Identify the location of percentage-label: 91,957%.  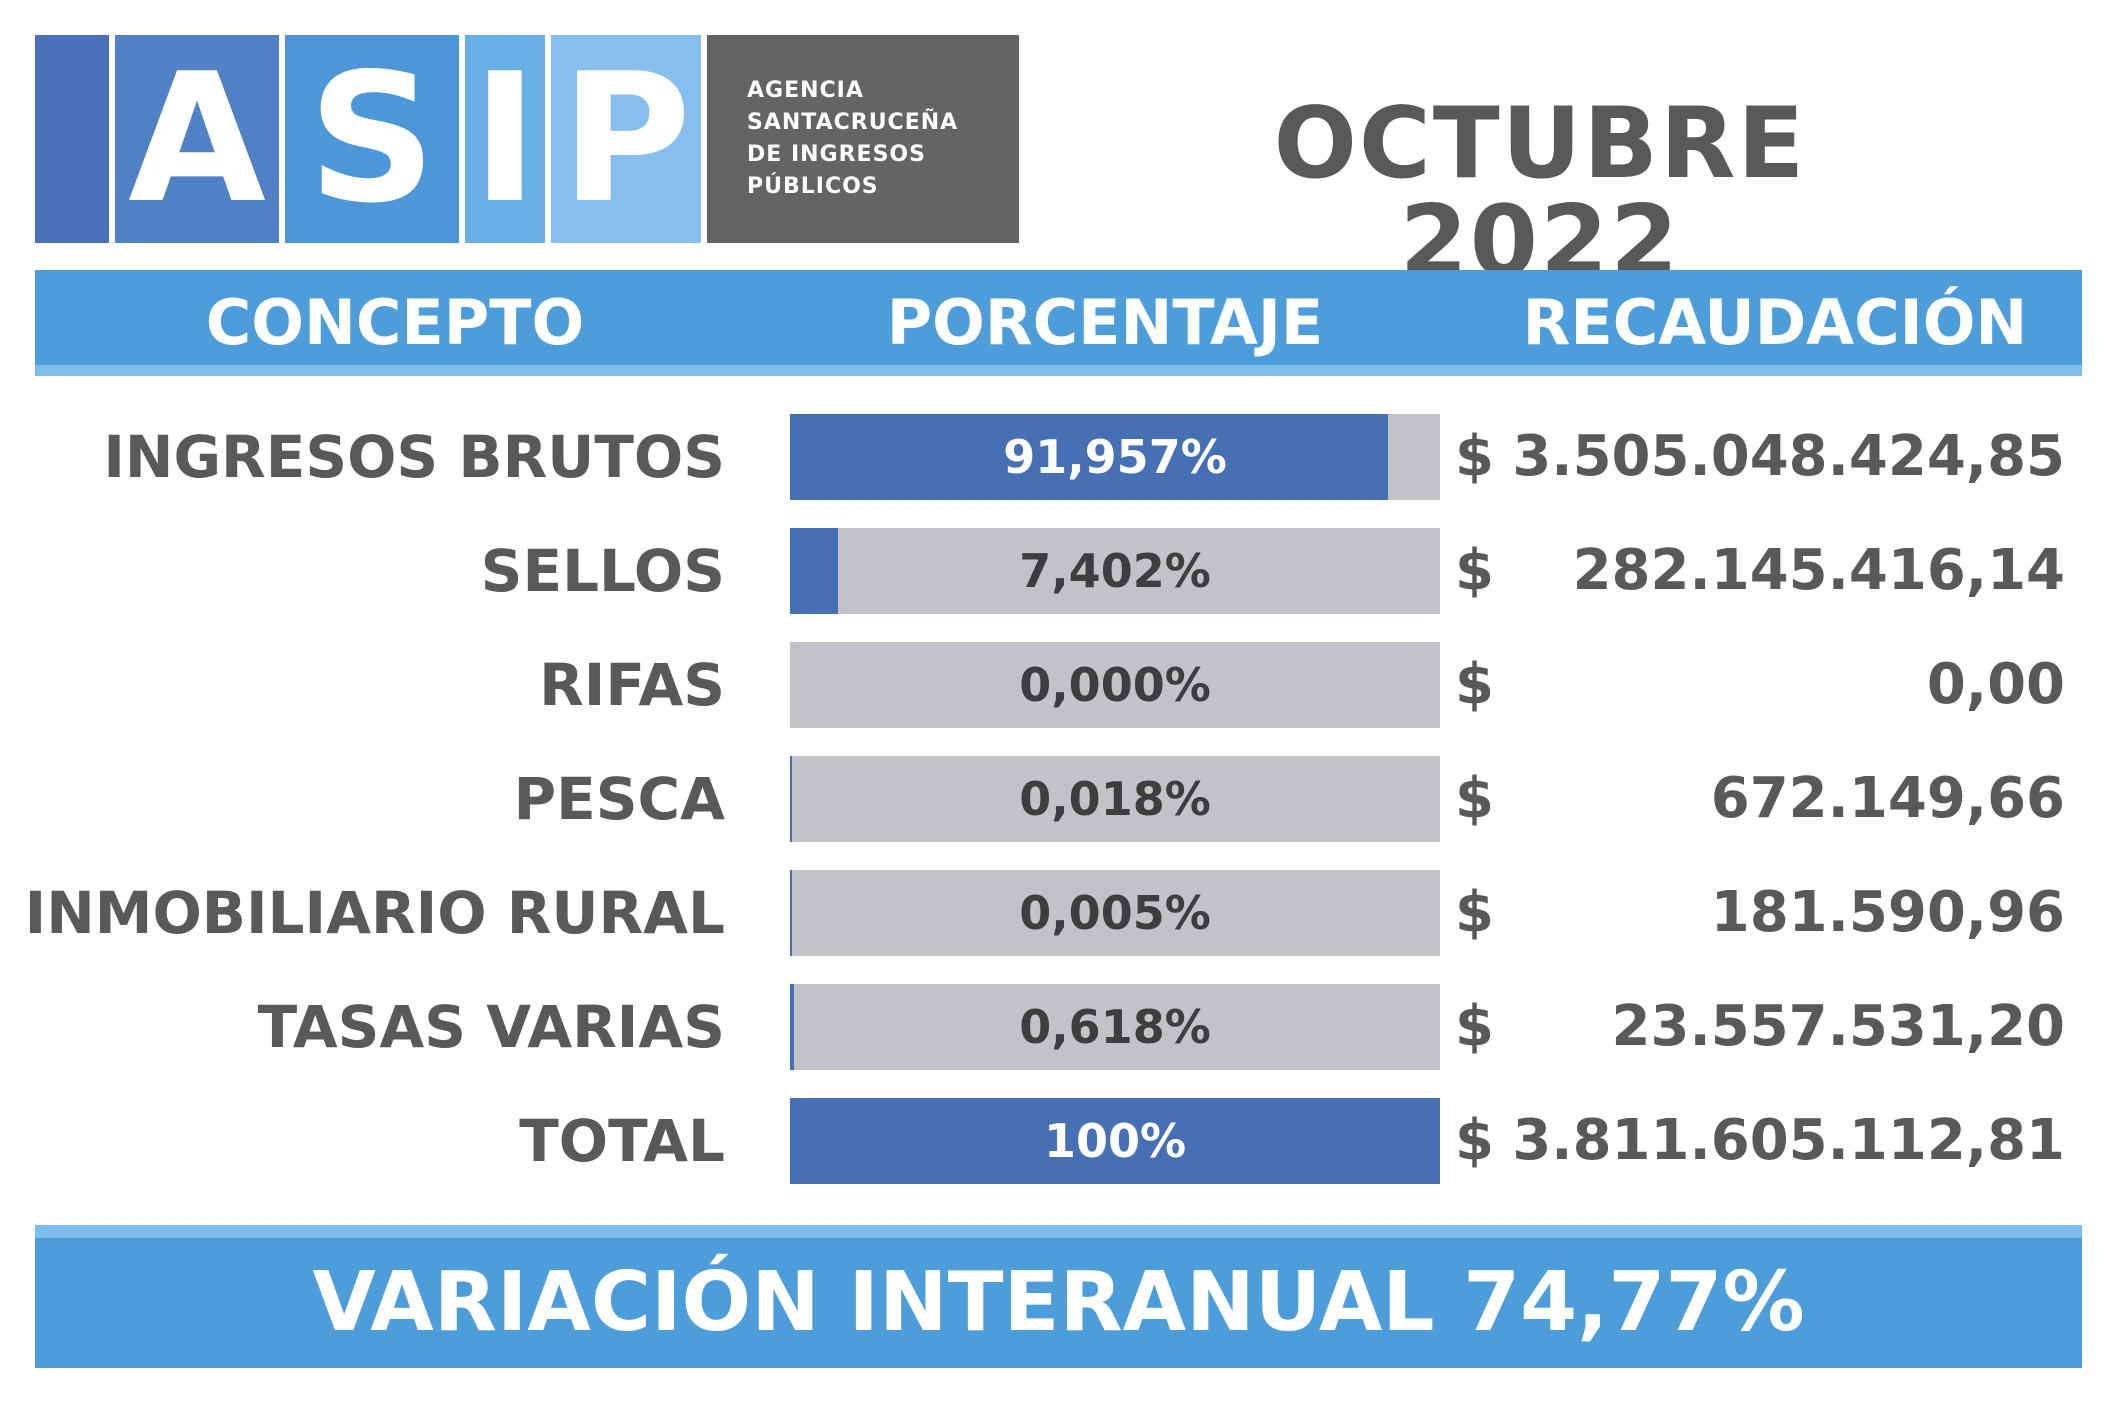
(1115, 457).